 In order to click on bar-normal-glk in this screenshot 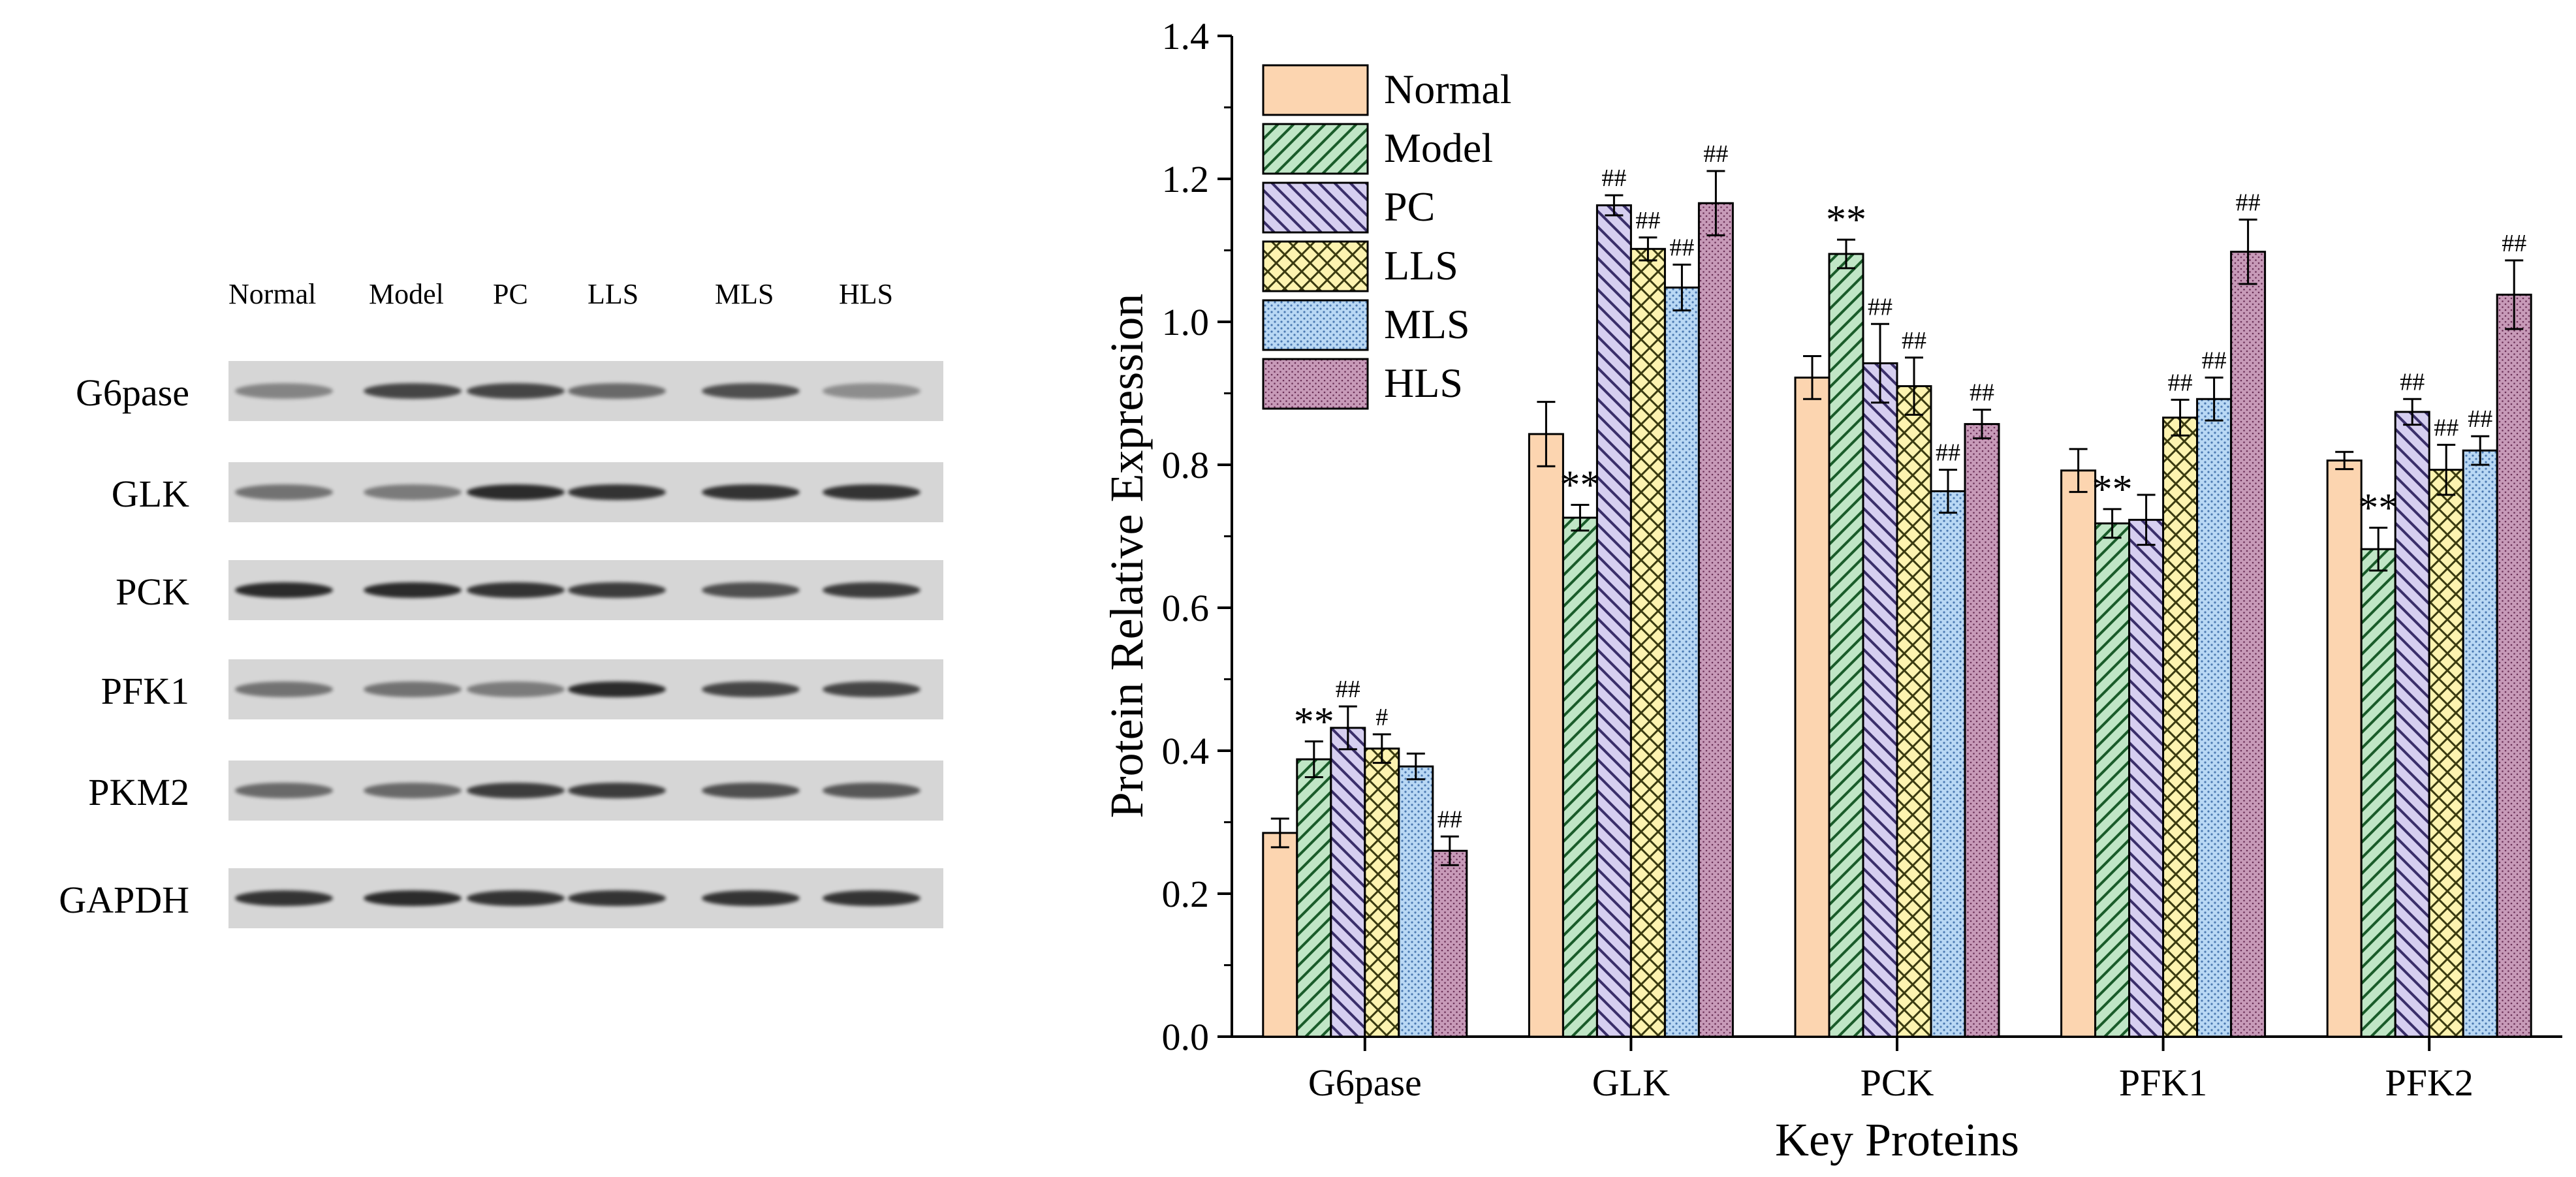, I will do `click(1546, 735)`.